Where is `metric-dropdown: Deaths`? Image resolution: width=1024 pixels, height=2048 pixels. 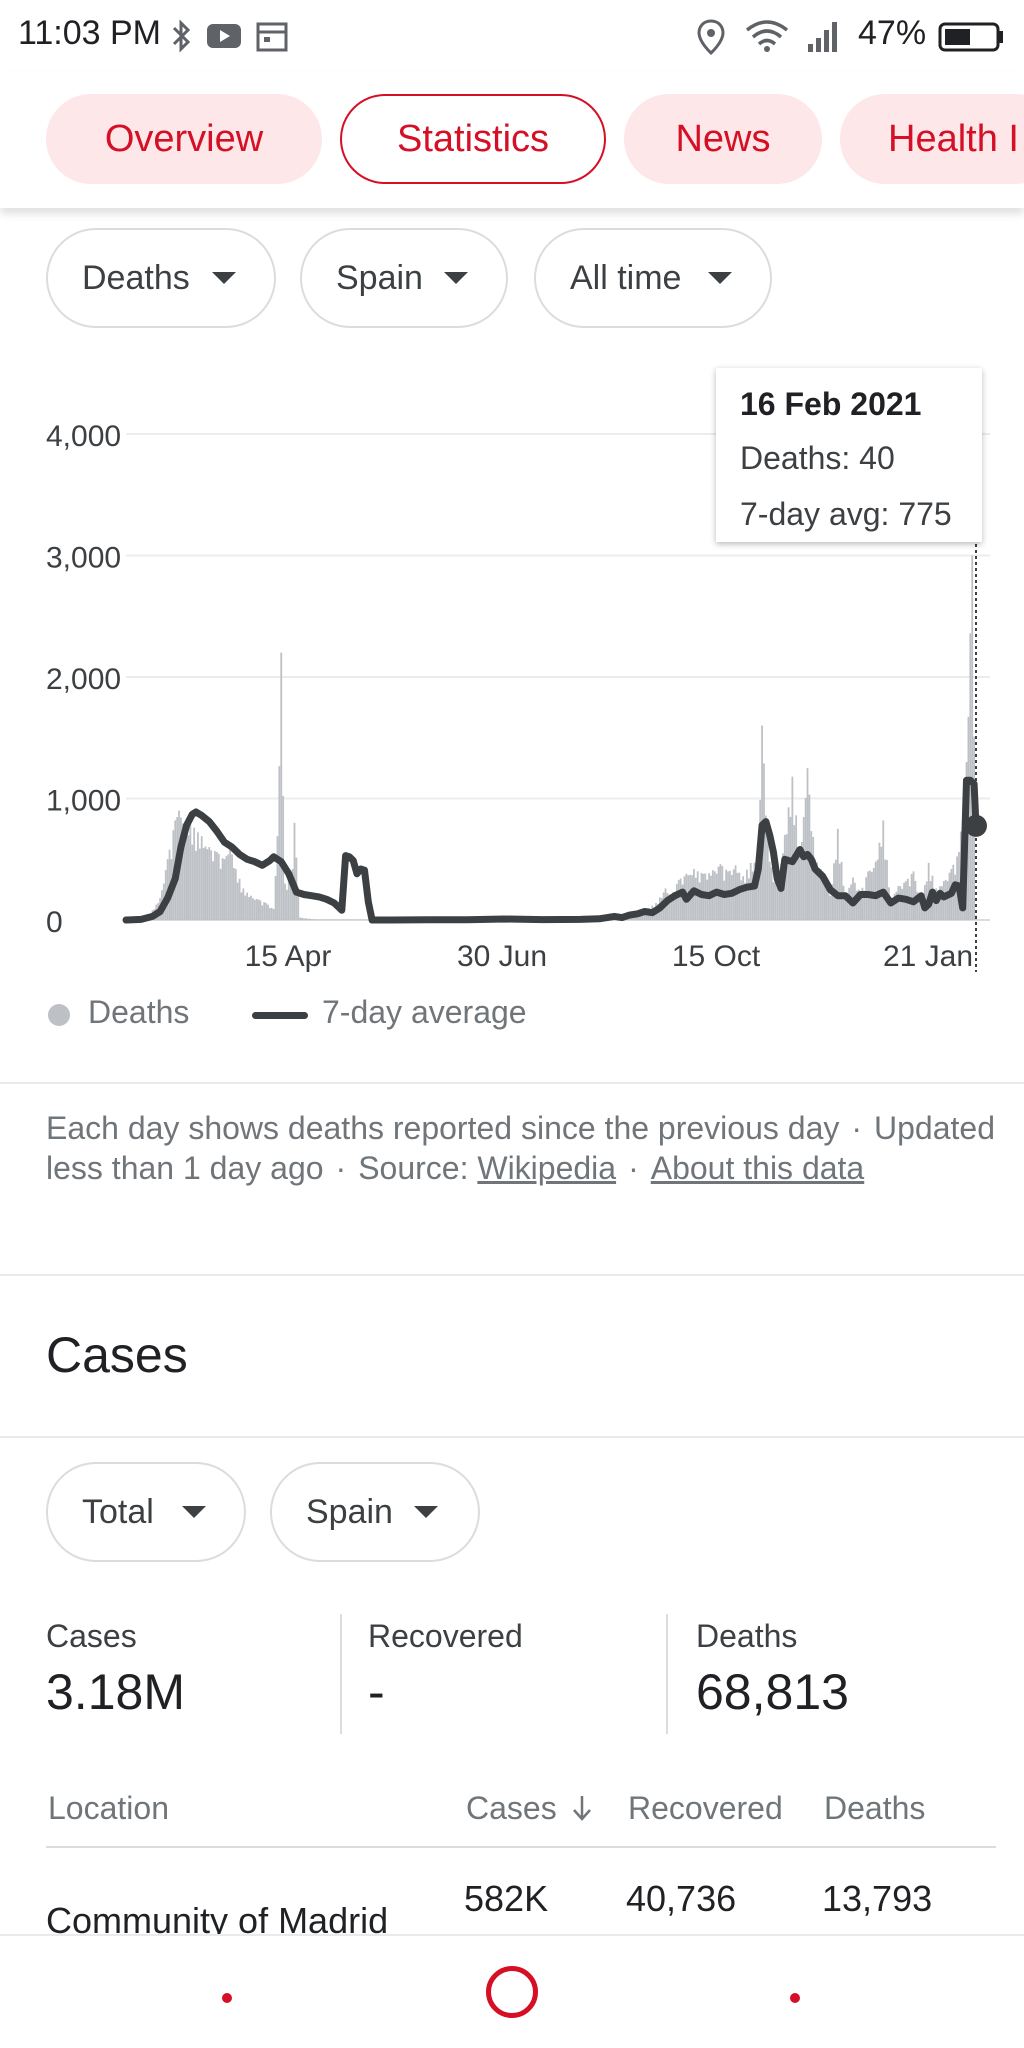
metric-dropdown: Deaths is located at coordinates (161, 278).